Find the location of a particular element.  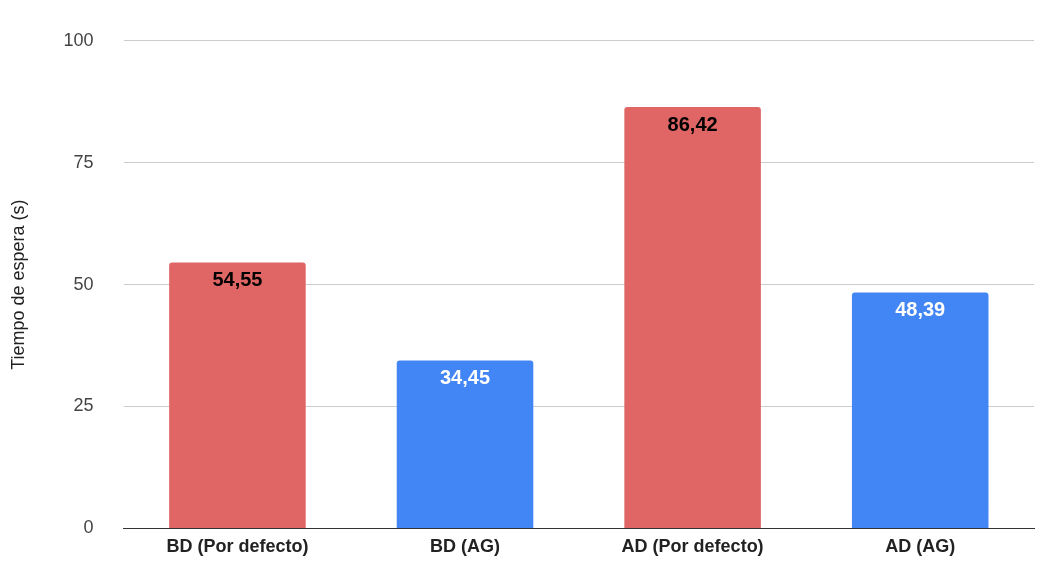

data-label: 34,45 is located at coordinates (465, 376).